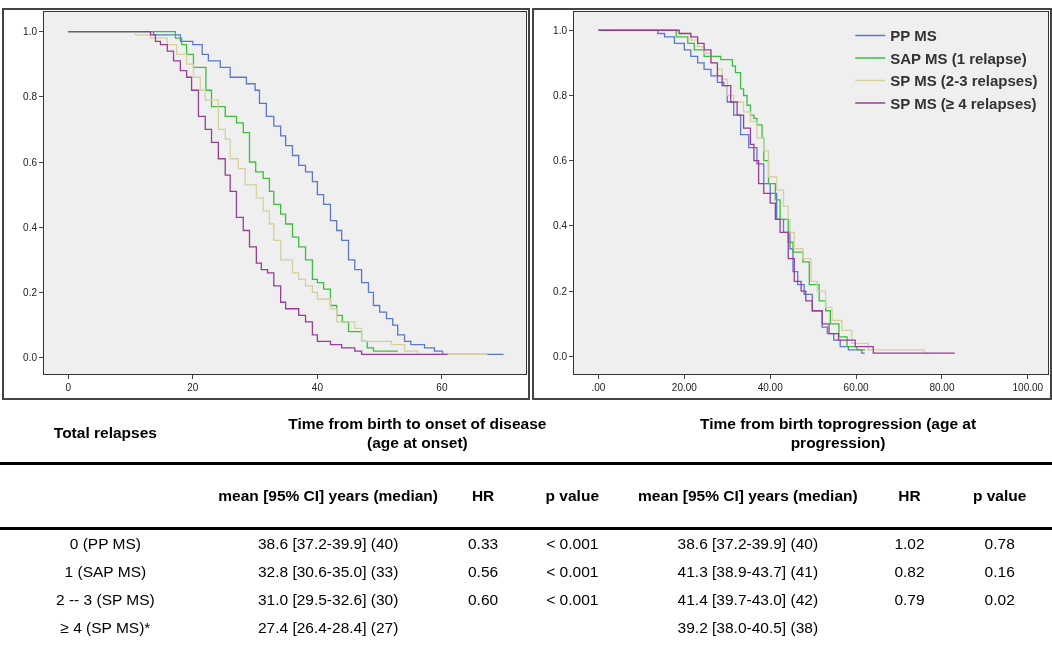  Describe the element at coordinates (317, 387) in the screenshot. I see `x-tick-label: 40` at that location.